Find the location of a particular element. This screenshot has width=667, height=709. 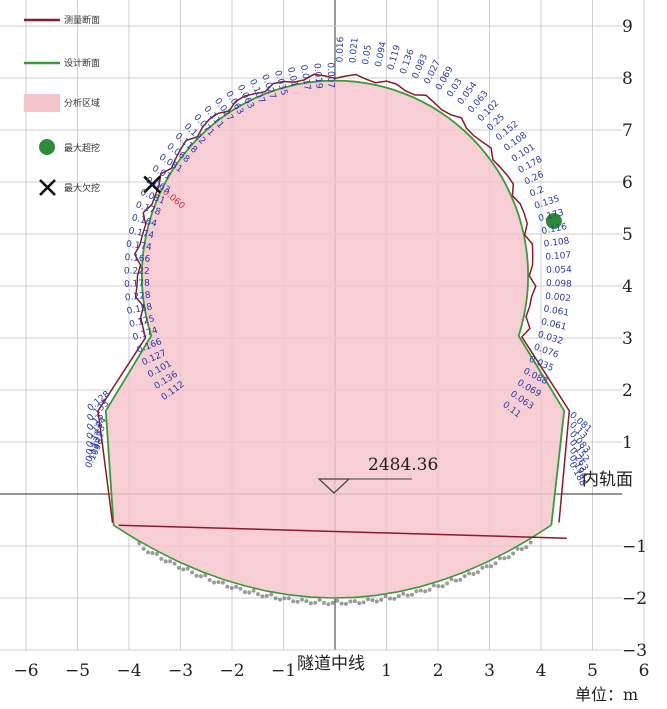

deviation-label: 0.054 is located at coordinates (559, 270).